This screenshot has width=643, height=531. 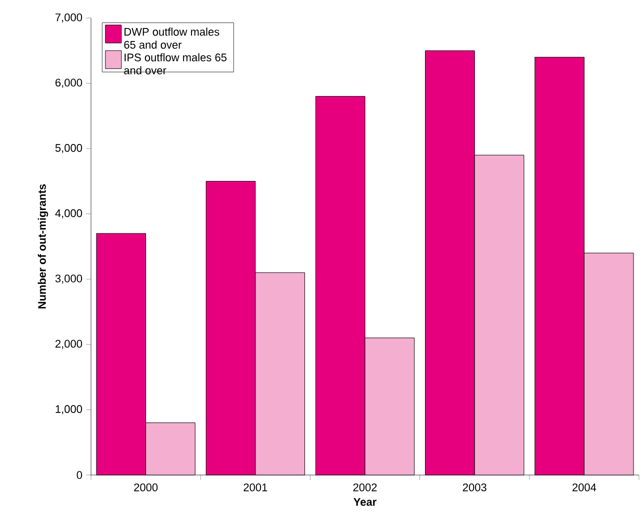 What do you see at coordinates (69, 409) in the screenshot?
I see `y-tick-label: 1,000` at bounding box center [69, 409].